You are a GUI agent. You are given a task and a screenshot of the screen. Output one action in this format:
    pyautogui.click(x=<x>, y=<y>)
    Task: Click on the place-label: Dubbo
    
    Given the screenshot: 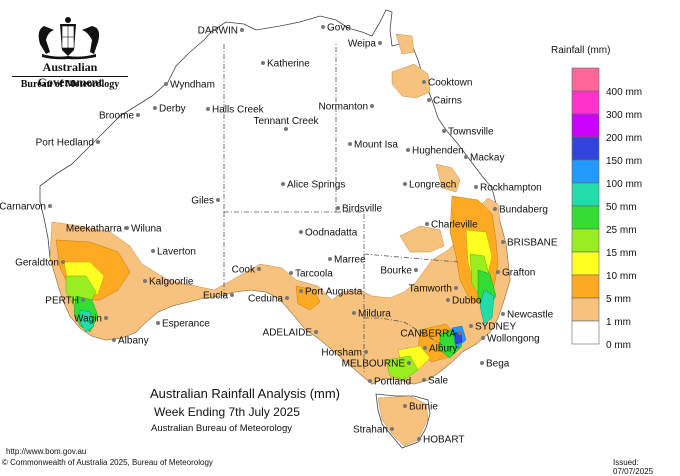 What is the action you would take?
    pyautogui.click(x=467, y=301)
    